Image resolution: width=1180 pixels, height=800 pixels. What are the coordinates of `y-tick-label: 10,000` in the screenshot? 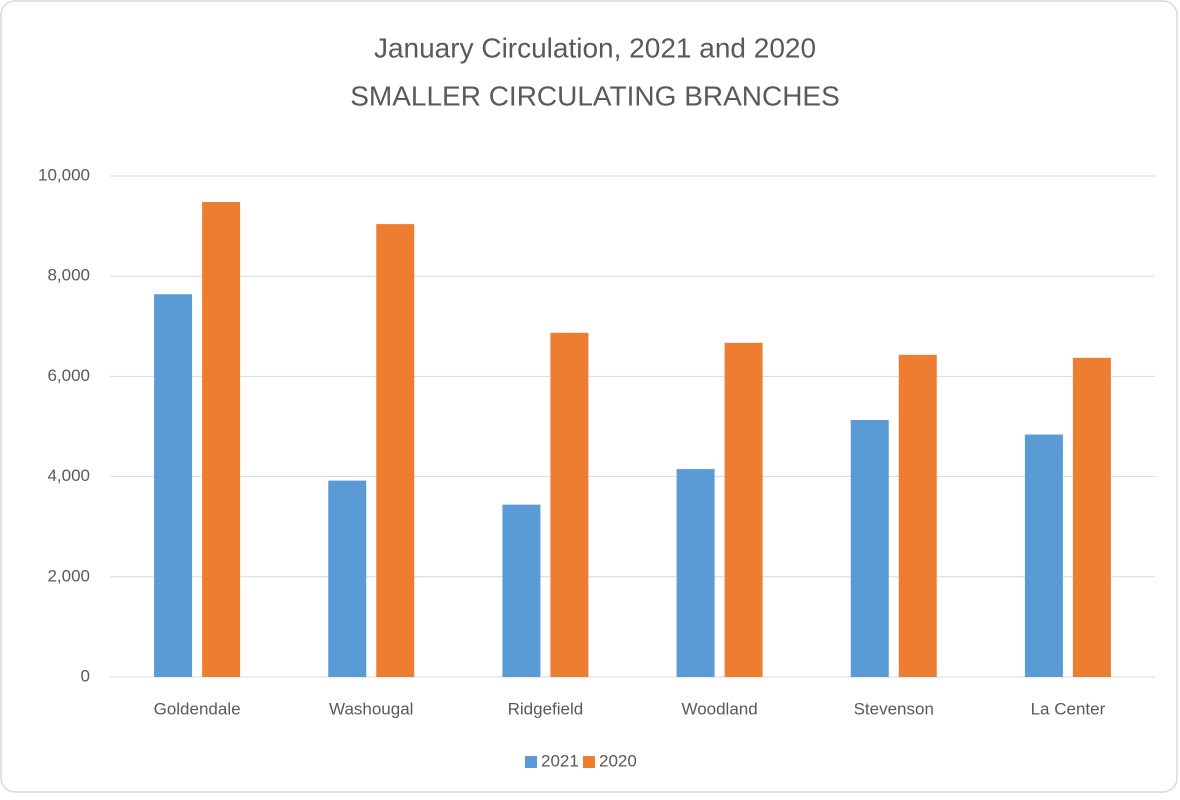 It's located at (64, 174).